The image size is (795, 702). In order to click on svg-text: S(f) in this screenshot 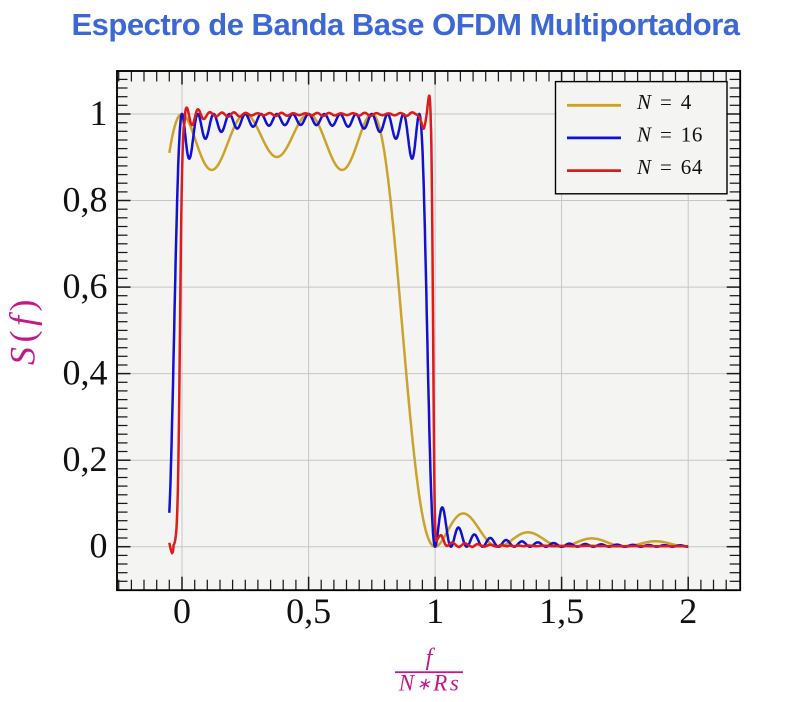, I will do `click(23, 330)`.